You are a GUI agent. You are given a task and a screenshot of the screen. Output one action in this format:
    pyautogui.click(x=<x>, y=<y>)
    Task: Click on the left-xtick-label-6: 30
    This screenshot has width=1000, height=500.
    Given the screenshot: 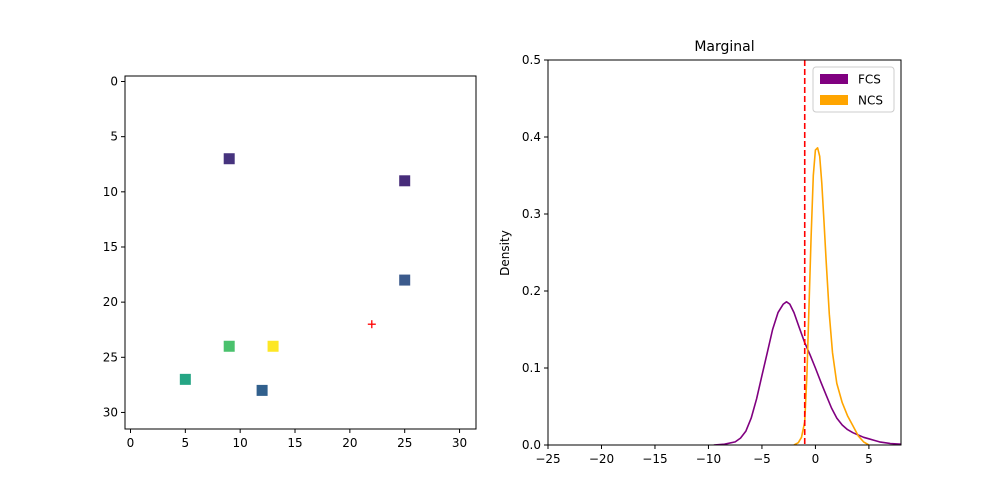 What is the action you would take?
    pyautogui.click(x=459, y=443)
    